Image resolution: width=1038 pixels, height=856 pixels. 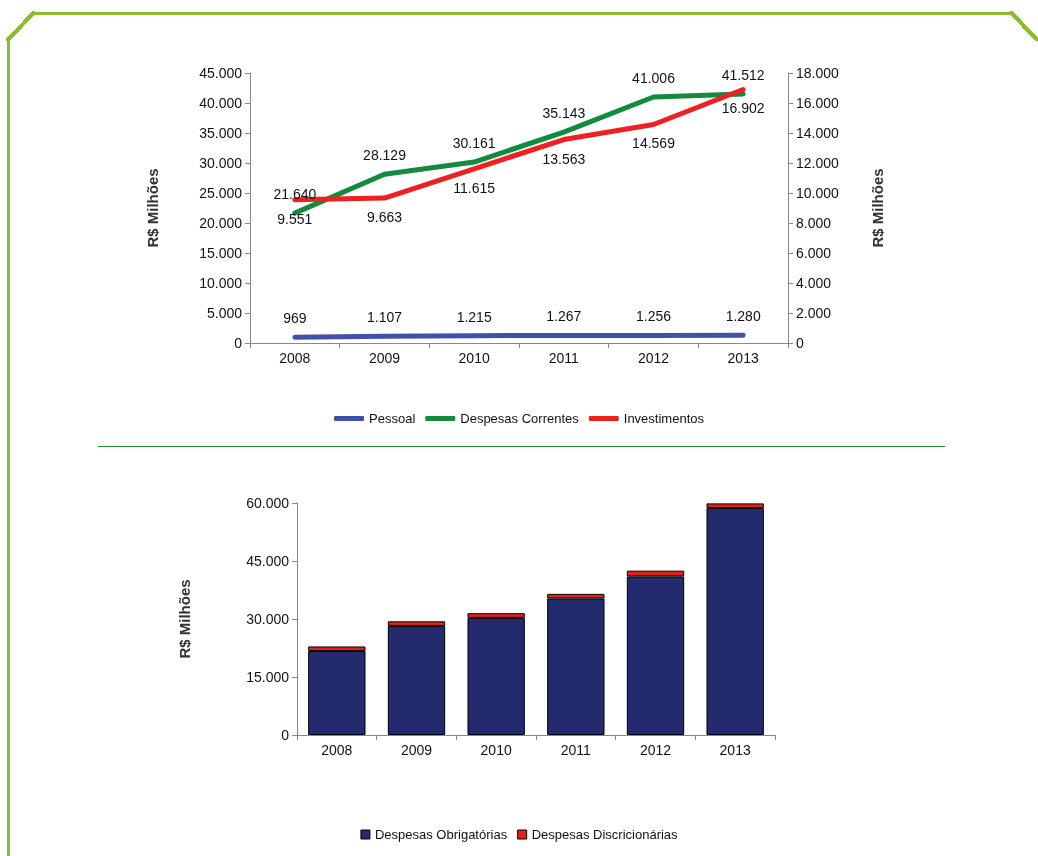 I want to click on data-label: 13.563, so click(x=564, y=158).